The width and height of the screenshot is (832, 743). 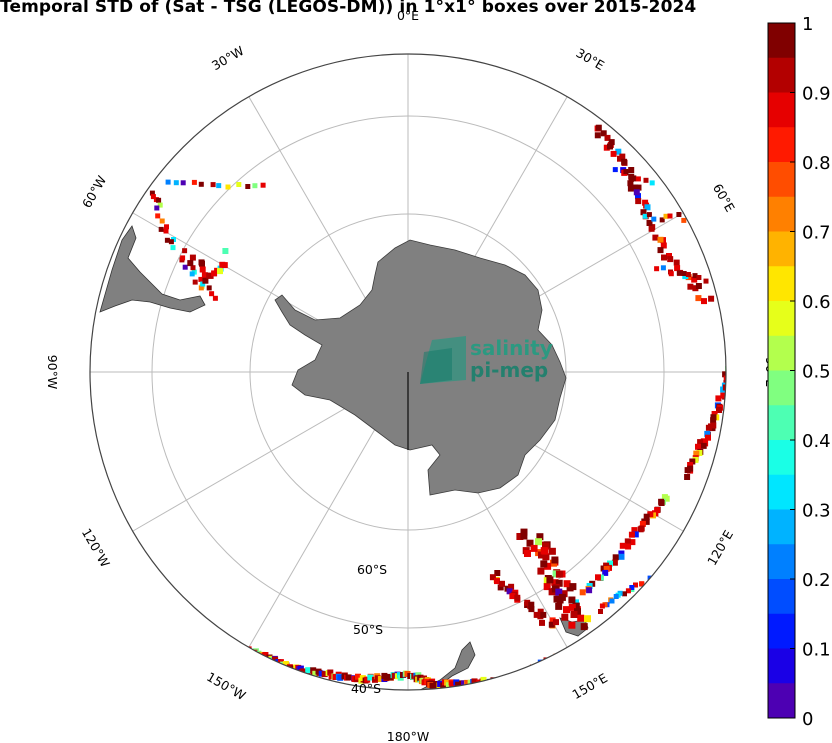 What do you see at coordinates (226, 686) in the screenshot?
I see `lon-label-150w: 150°W` at bounding box center [226, 686].